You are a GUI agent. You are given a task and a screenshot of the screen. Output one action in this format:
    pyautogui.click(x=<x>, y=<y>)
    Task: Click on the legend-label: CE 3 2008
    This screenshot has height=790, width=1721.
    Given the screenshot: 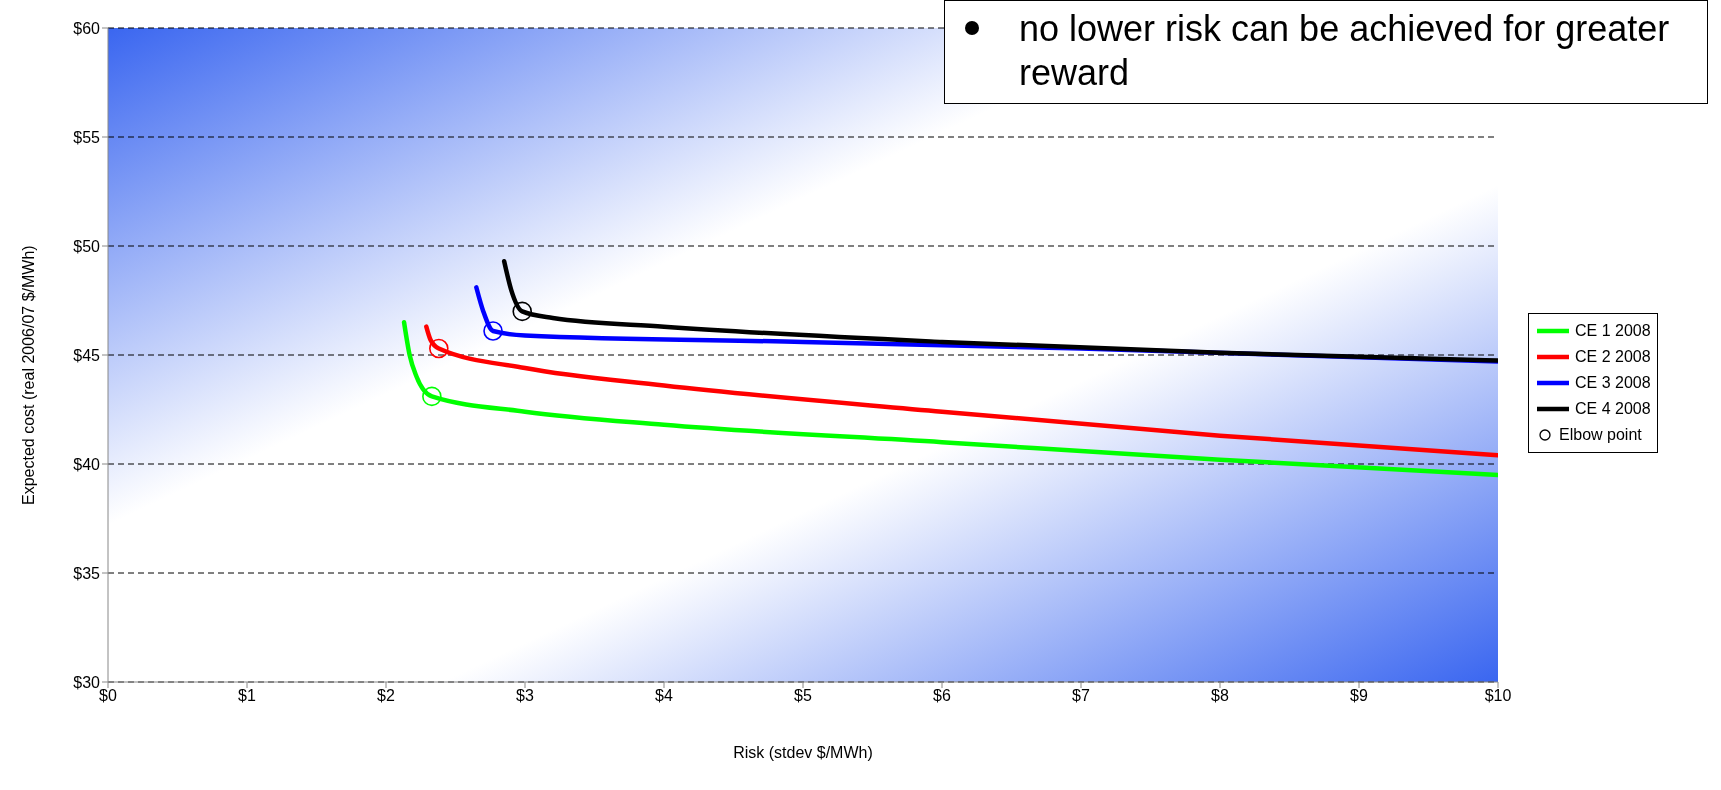 What is the action you would take?
    pyautogui.click(x=1613, y=383)
    